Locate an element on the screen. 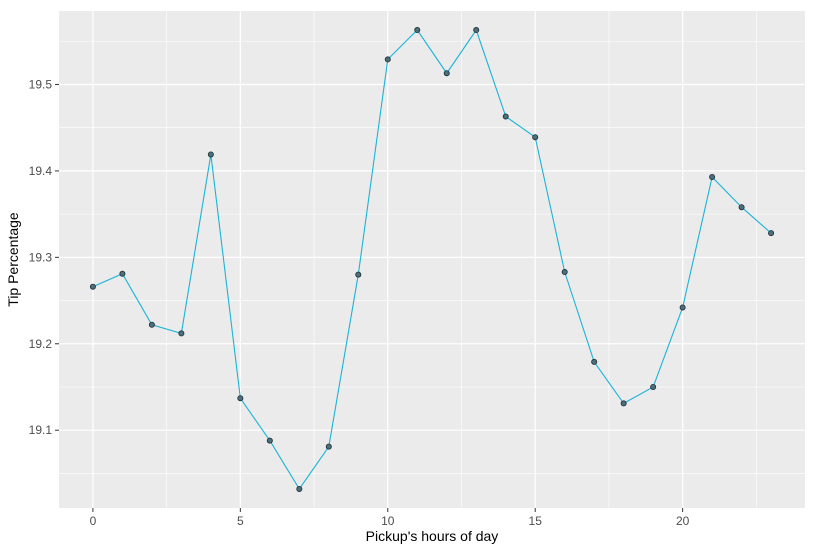 Image resolution: width=813 pixels, height=550 pixels. x-tick-label: 5 is located at coordinates (240, 521).